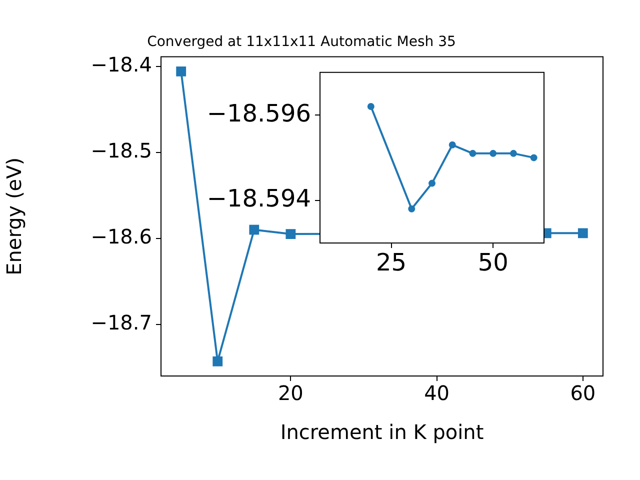  I want to click on x-axis-title: Increment in K point, so click(382, 432).